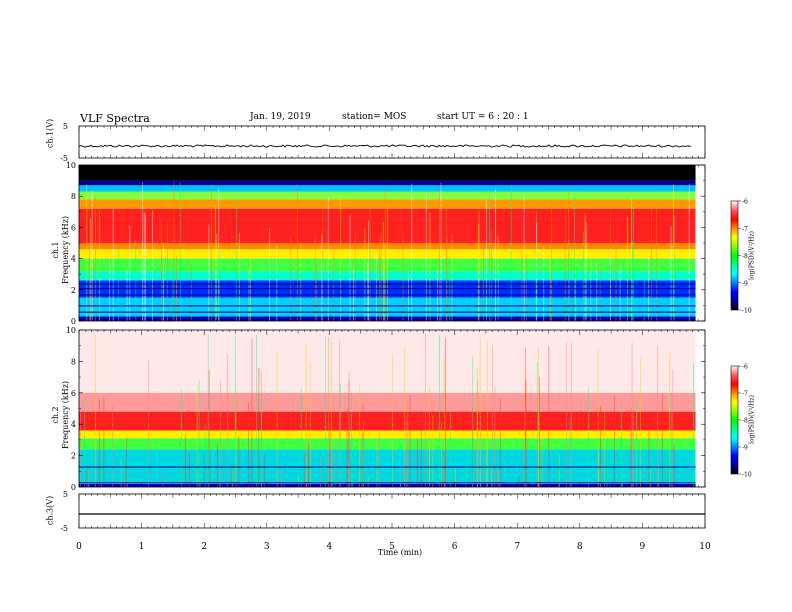  What do you see at coordinates (455, 547) in the screenshot?
I see `x-tick-label: 6` at bounding box center [455, 547].